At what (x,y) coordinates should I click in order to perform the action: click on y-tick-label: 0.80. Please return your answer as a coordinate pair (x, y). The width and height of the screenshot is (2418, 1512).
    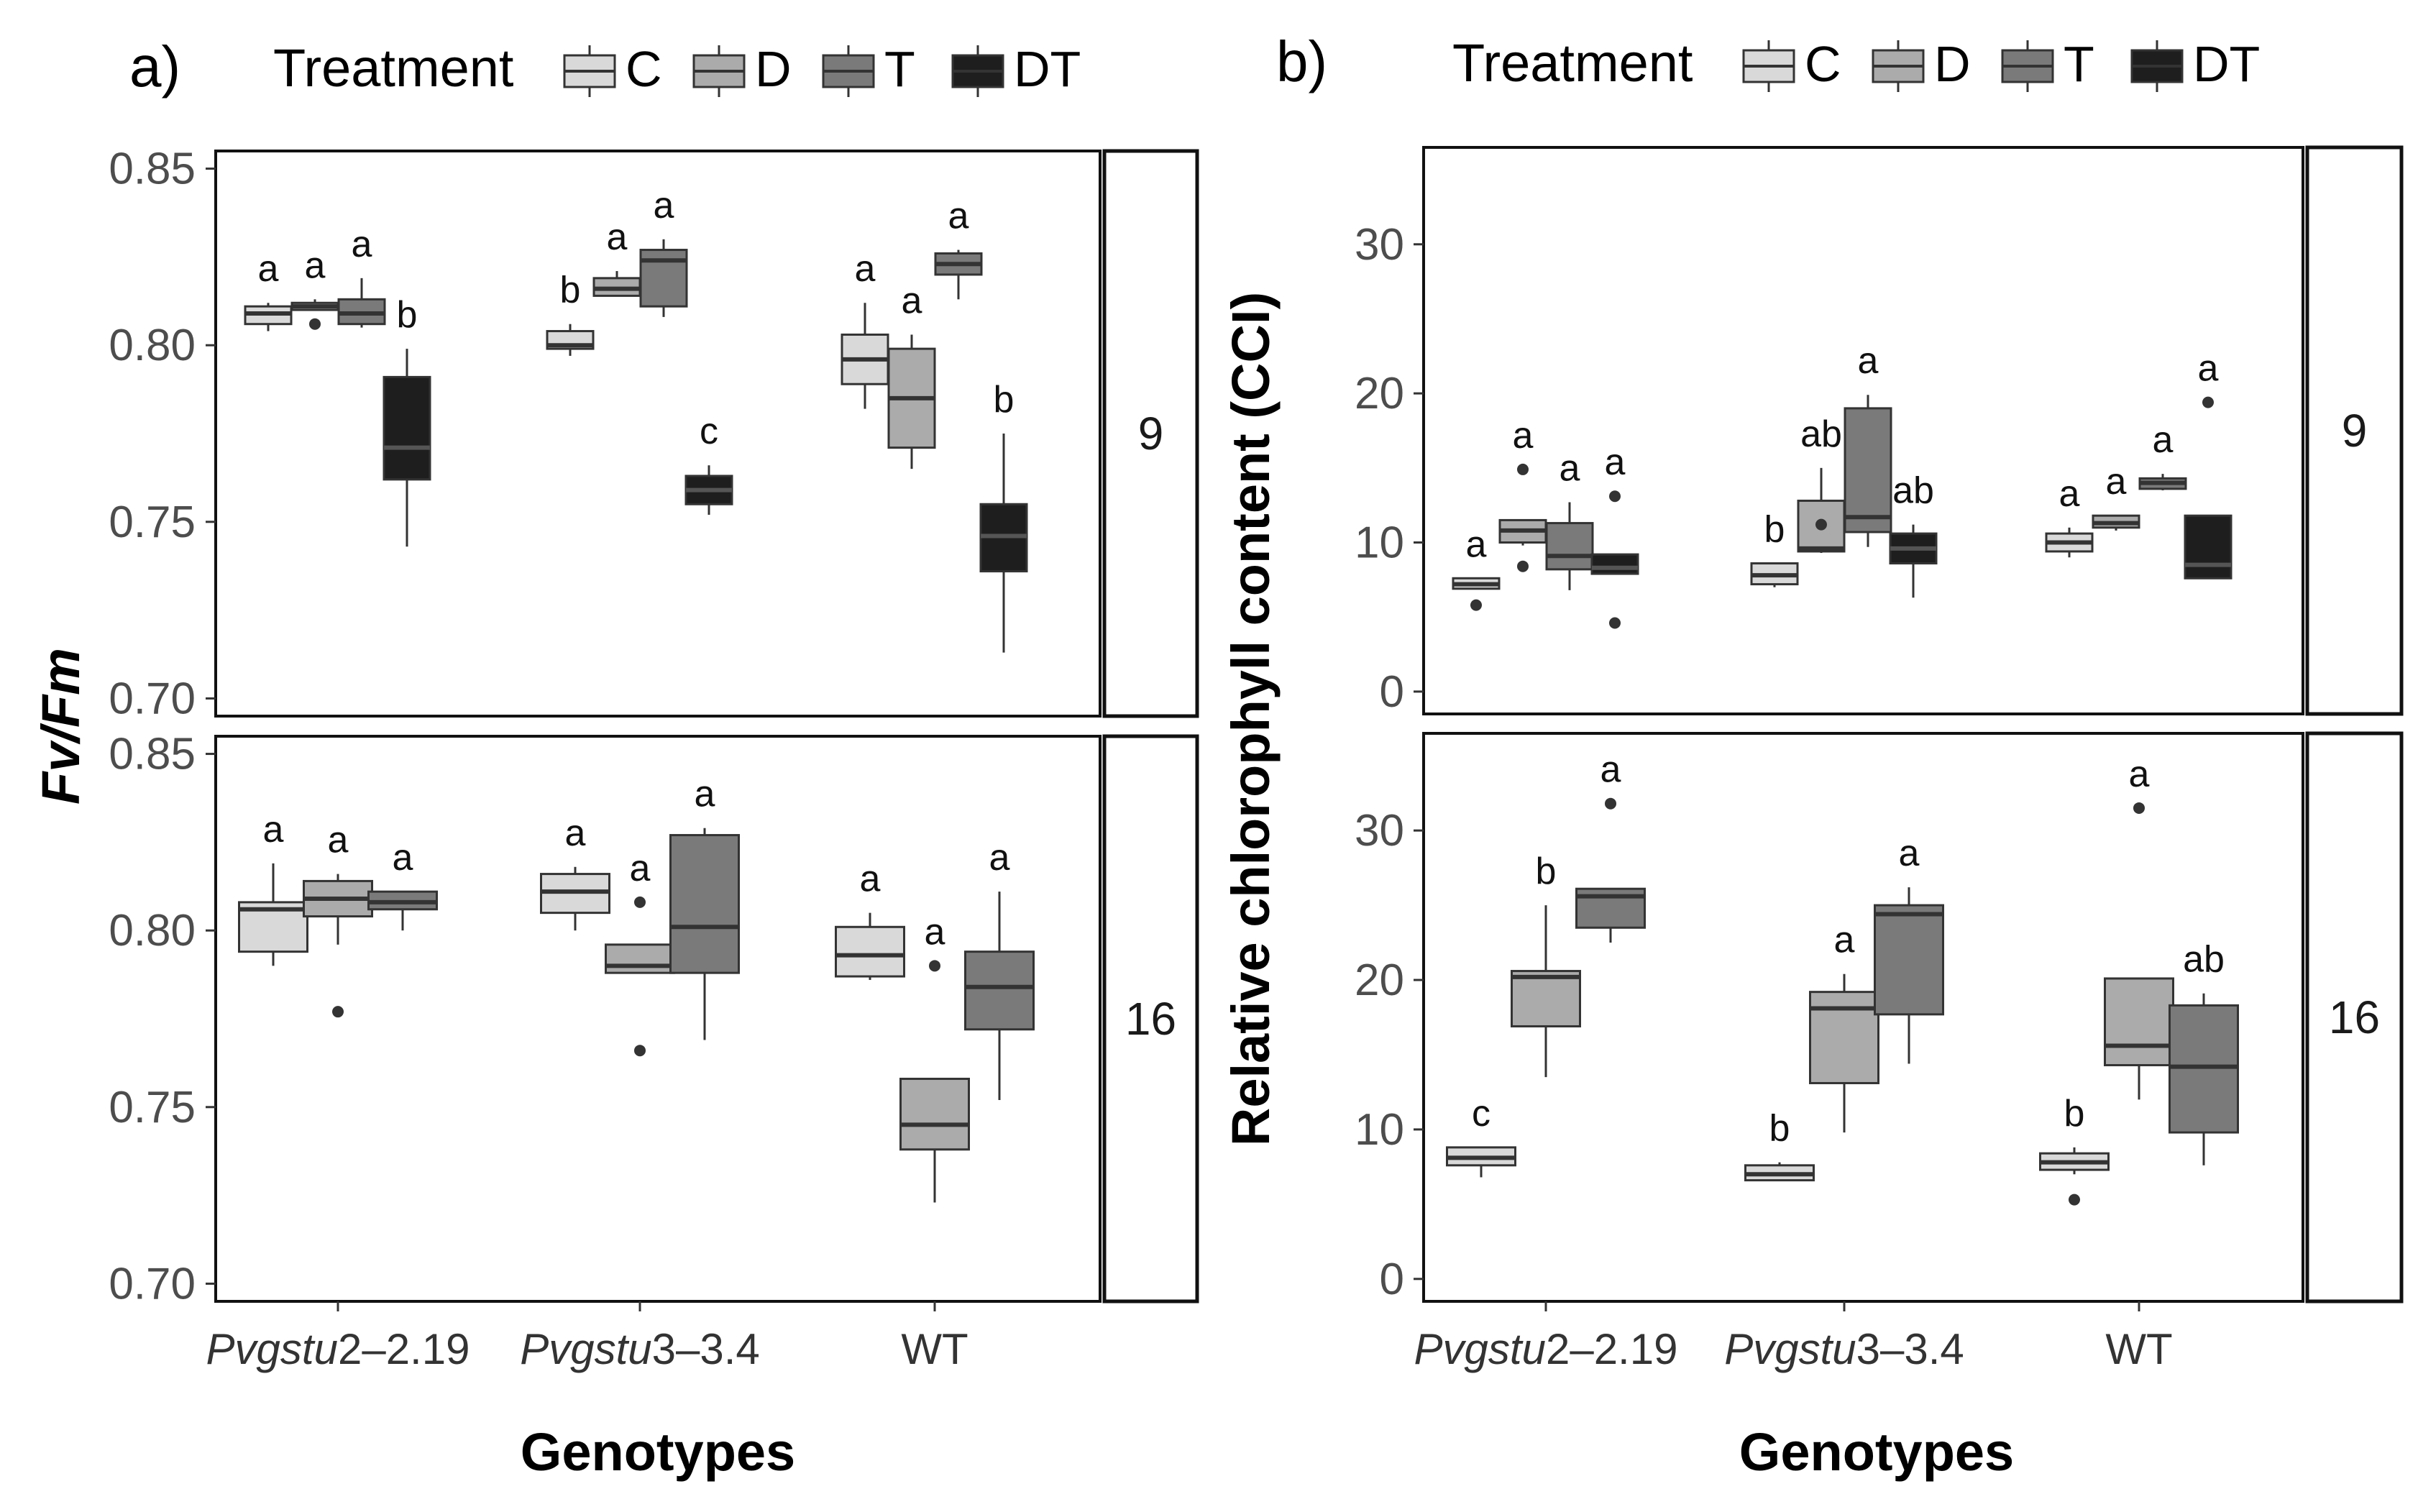
    Looking at the image, I should click on (152, 931).